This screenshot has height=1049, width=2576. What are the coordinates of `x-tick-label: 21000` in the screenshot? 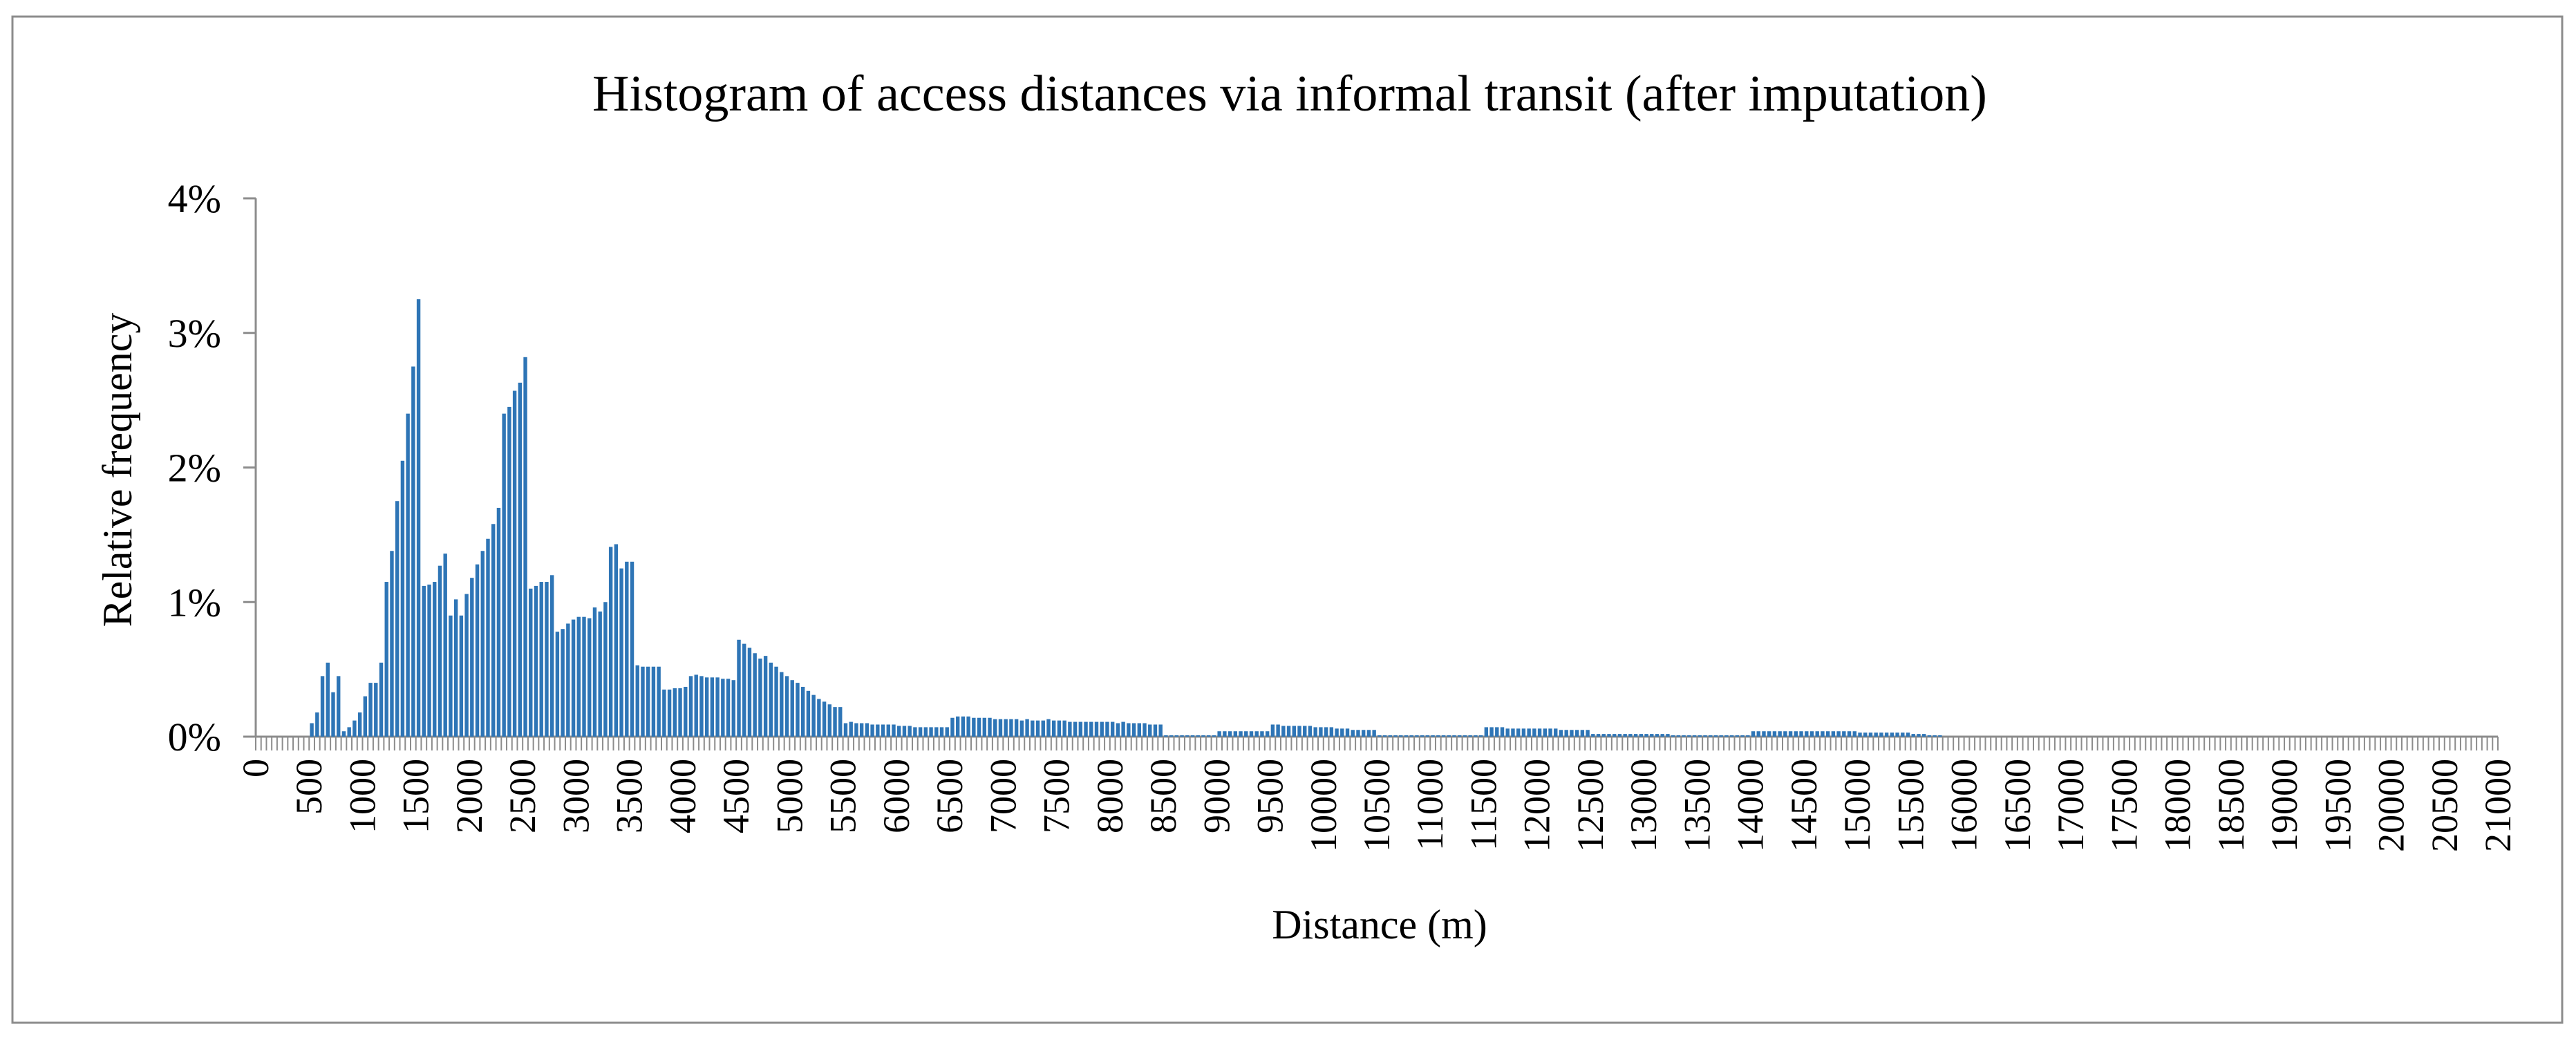 It's located at (2498, 805).